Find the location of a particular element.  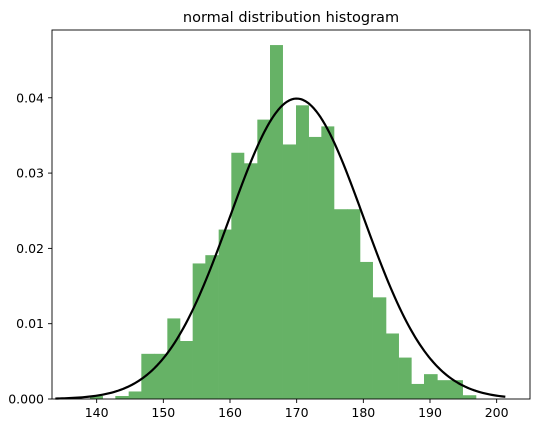

y-tick-label: 0.02 is located at coordinates (30, 248).